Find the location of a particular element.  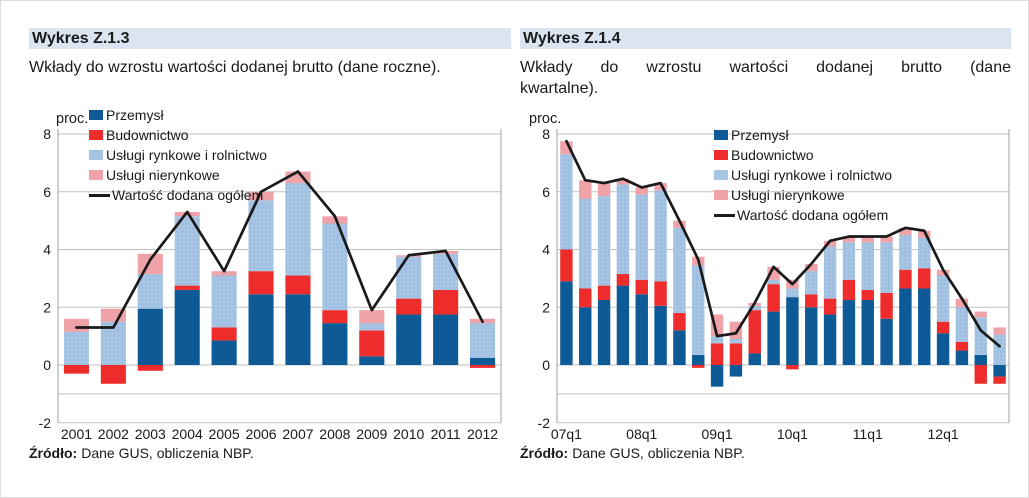

legend-label: Usługi rynkowe i rolnictwo is located at coordinates (812, 175).